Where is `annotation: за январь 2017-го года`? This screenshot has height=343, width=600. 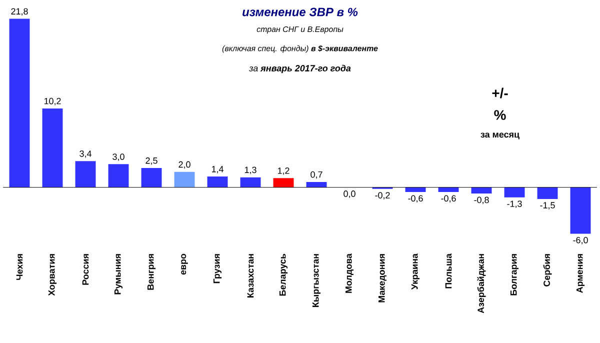
annotation: за январь 2017-го года is located at coordinates (300, 69).